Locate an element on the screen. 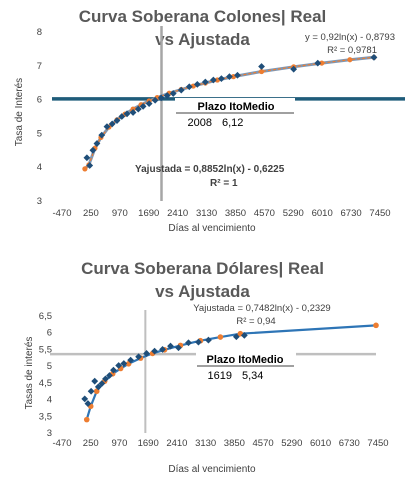  y-tick-label: 7 is located at coordinates (39, 66).